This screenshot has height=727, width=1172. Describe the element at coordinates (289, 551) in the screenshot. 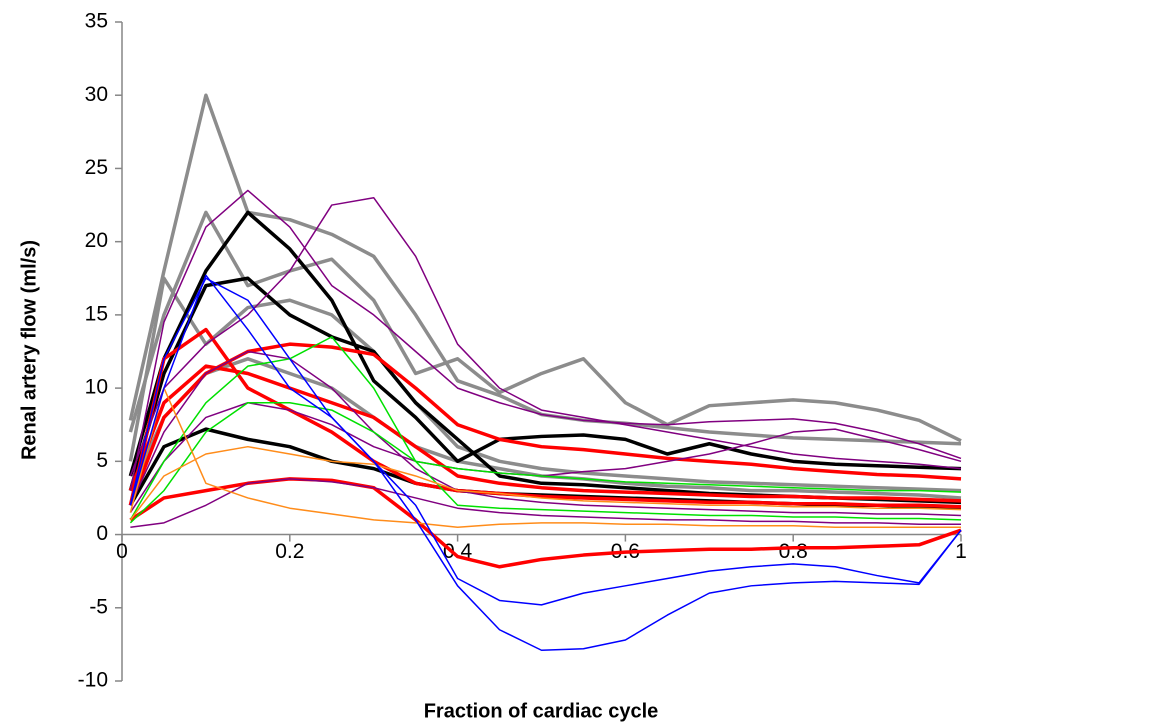

I see `x-tick-label: 0.2` at that location.